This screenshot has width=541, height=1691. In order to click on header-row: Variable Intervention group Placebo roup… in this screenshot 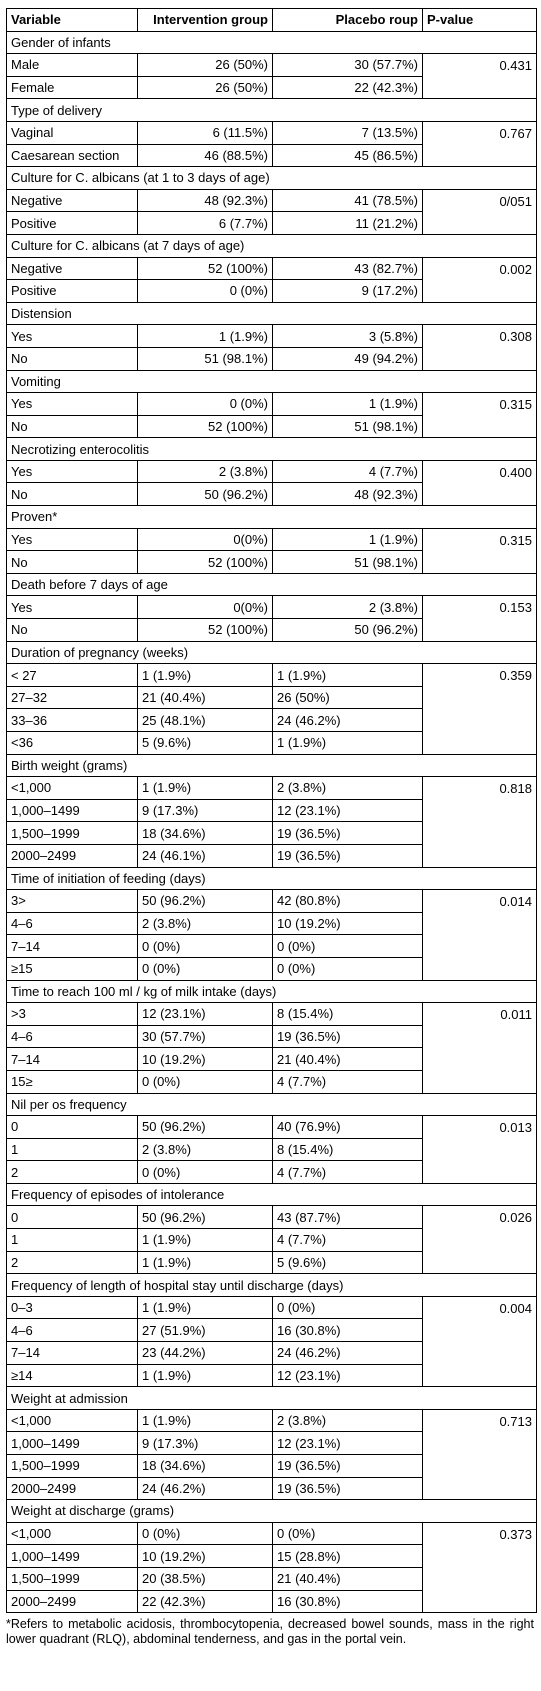, I will do `click(271, 20)`.